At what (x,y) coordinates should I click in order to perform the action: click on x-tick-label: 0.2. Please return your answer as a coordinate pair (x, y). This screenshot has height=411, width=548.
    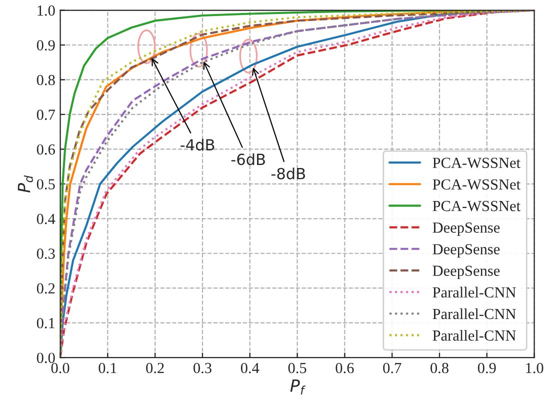
    Looking at the image, I should click on (155, 368).